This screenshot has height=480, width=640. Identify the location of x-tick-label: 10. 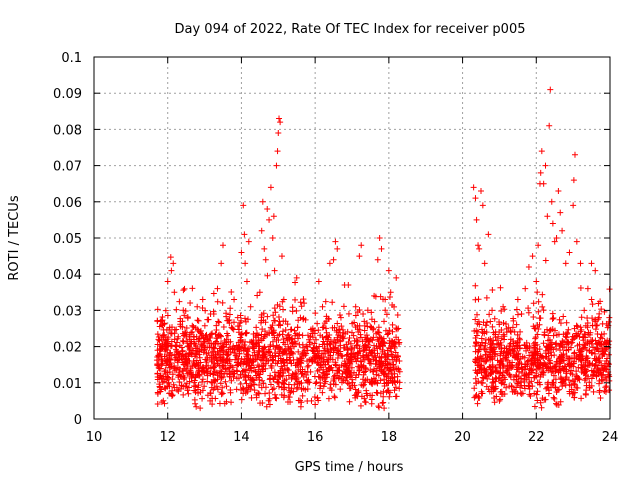
(94, 437).